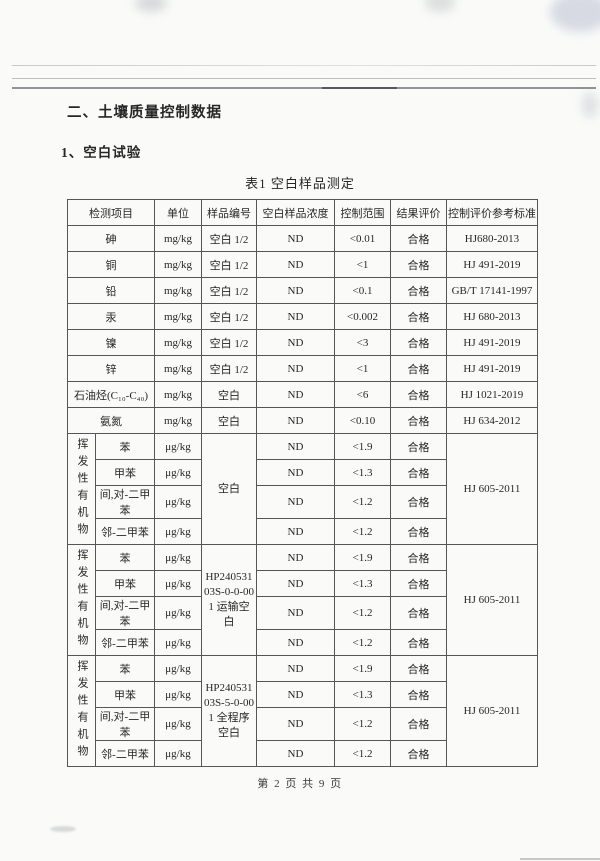 This screenshot has width=600, height=861. Describe the element at coordinates (362, 264) in the screenshot. I see `cell-range: <1` at that location.